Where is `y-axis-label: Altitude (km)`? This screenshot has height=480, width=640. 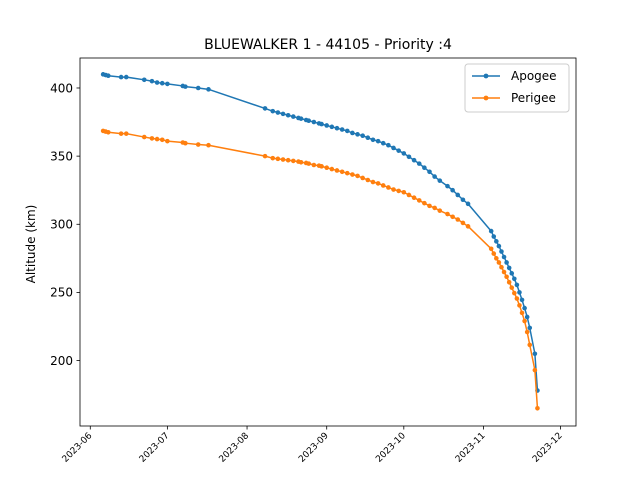 y-axis-label: Altitude (km) is located at coordinates (31, 244).